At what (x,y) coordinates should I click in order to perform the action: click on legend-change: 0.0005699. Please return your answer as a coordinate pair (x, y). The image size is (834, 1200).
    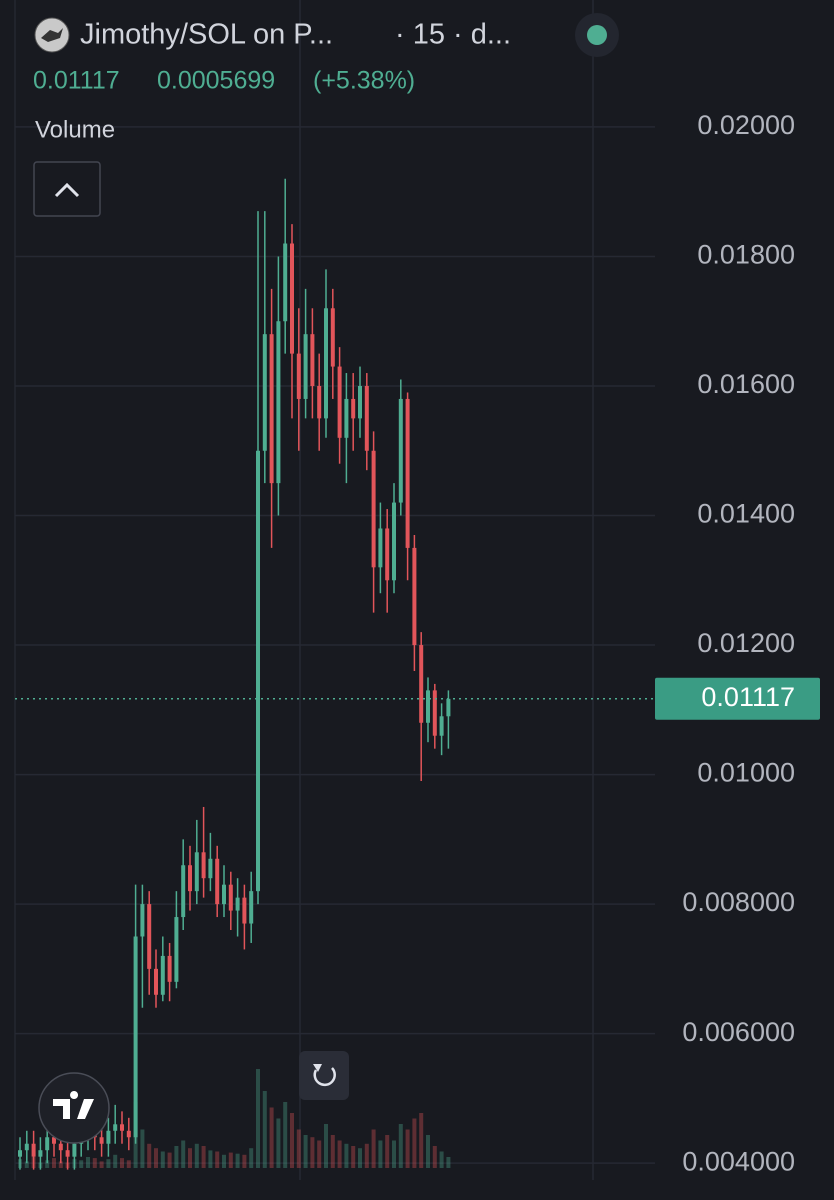
    Looking at the image, I should click on (216, 81).